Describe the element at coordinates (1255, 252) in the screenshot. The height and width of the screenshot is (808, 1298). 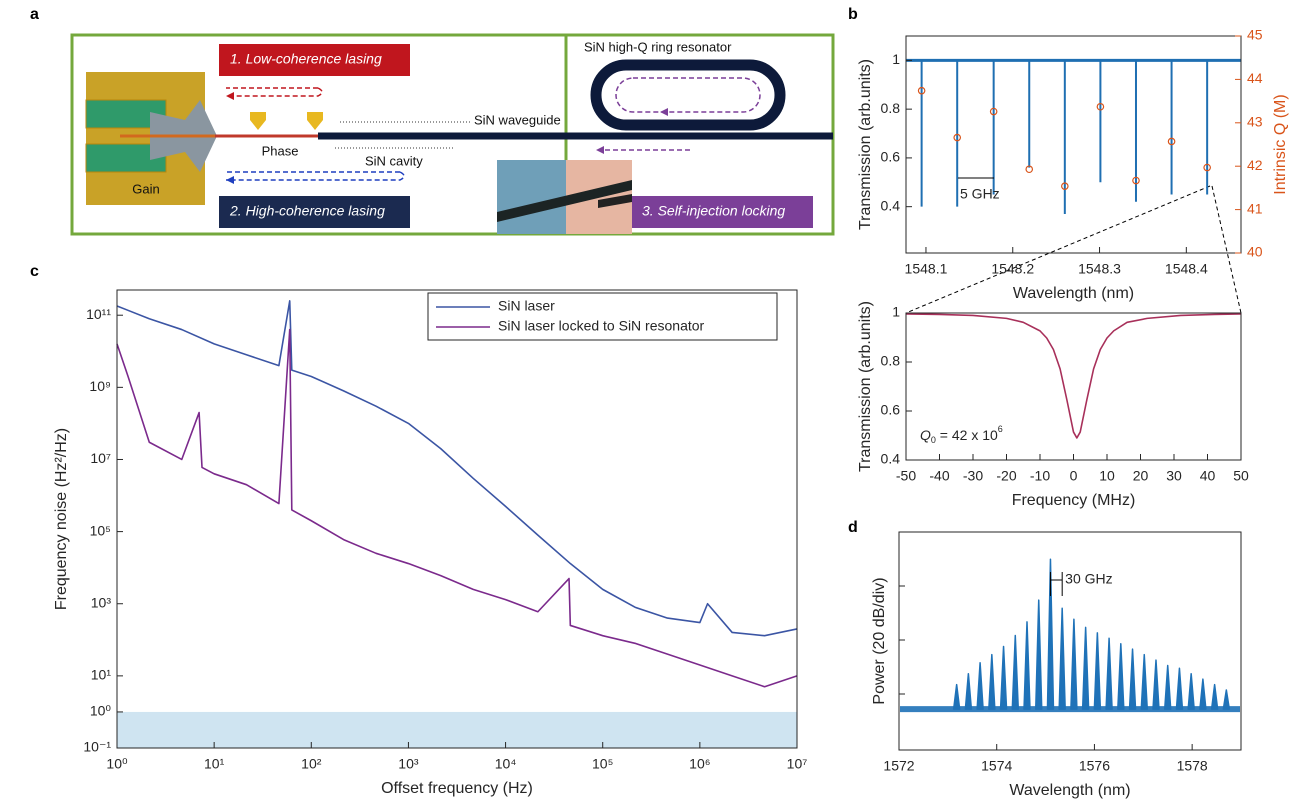
I see `y2-tick-label: 40` at that location.